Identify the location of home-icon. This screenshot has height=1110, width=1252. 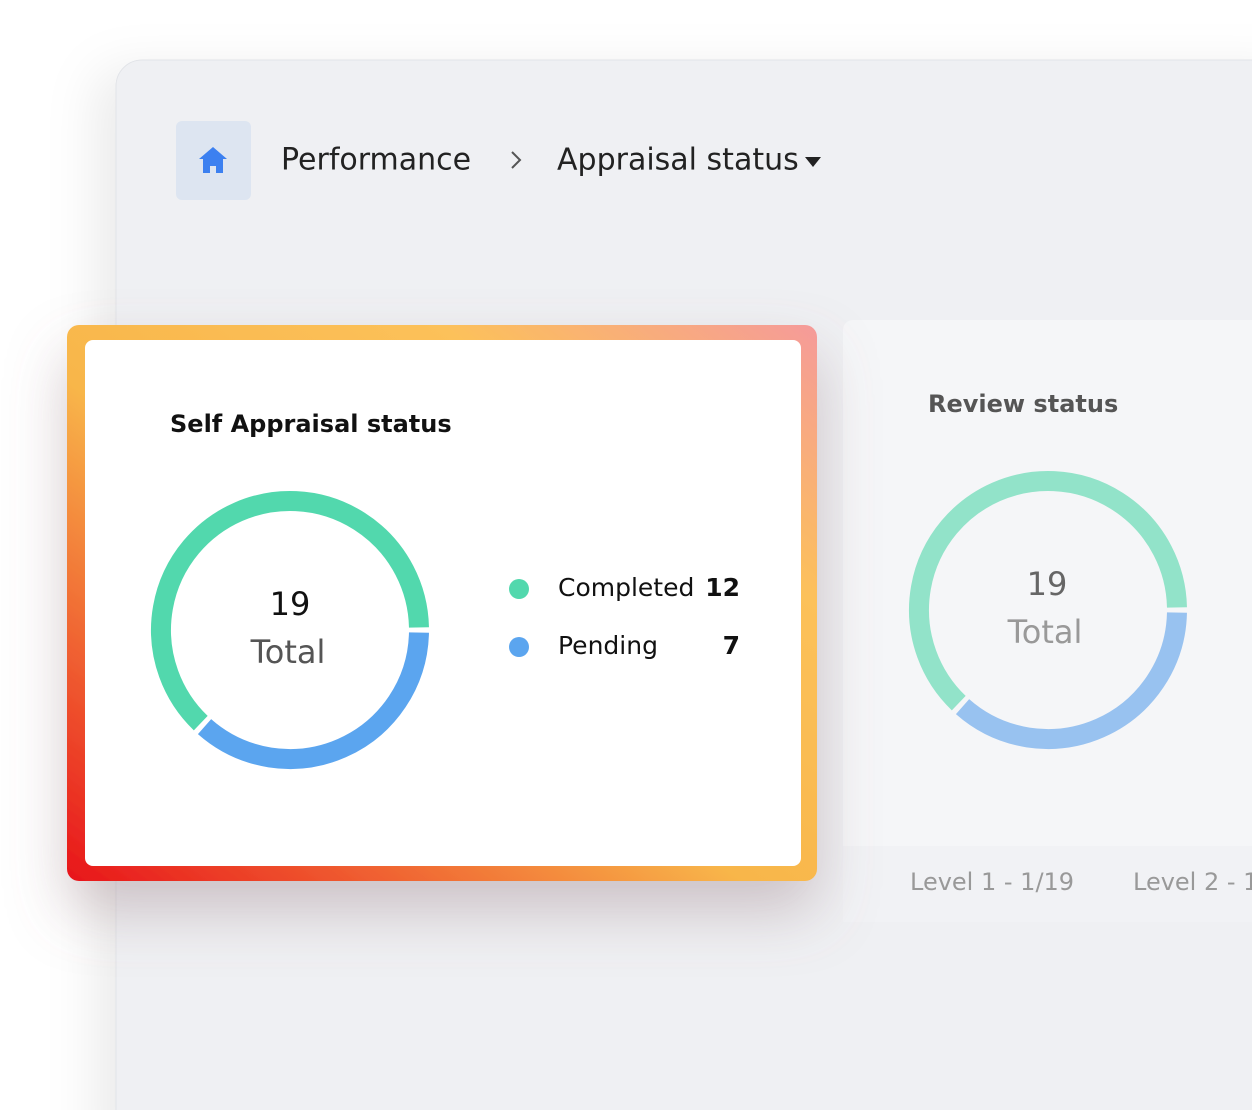
(213, 160).